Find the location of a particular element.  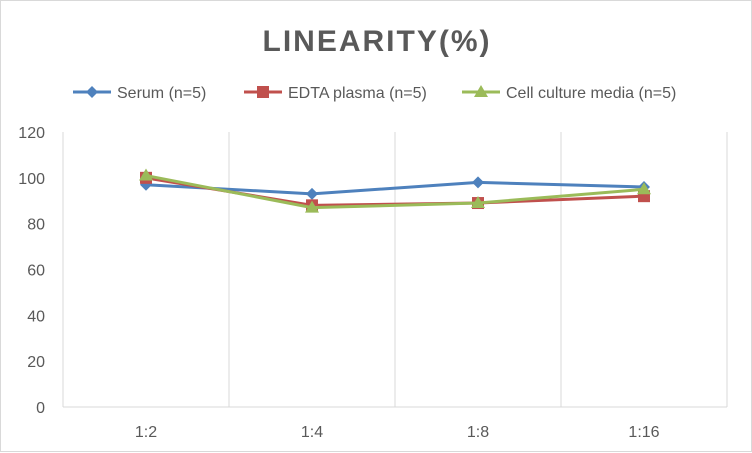

y-tick-label: 120 is located at coordinates (31, 133).